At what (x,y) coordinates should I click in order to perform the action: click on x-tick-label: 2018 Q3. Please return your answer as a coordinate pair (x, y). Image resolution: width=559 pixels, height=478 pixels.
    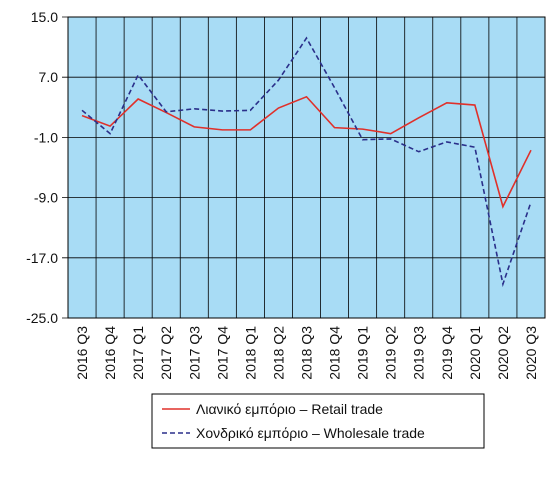
    Looking at the image, I should click on (307, 353).